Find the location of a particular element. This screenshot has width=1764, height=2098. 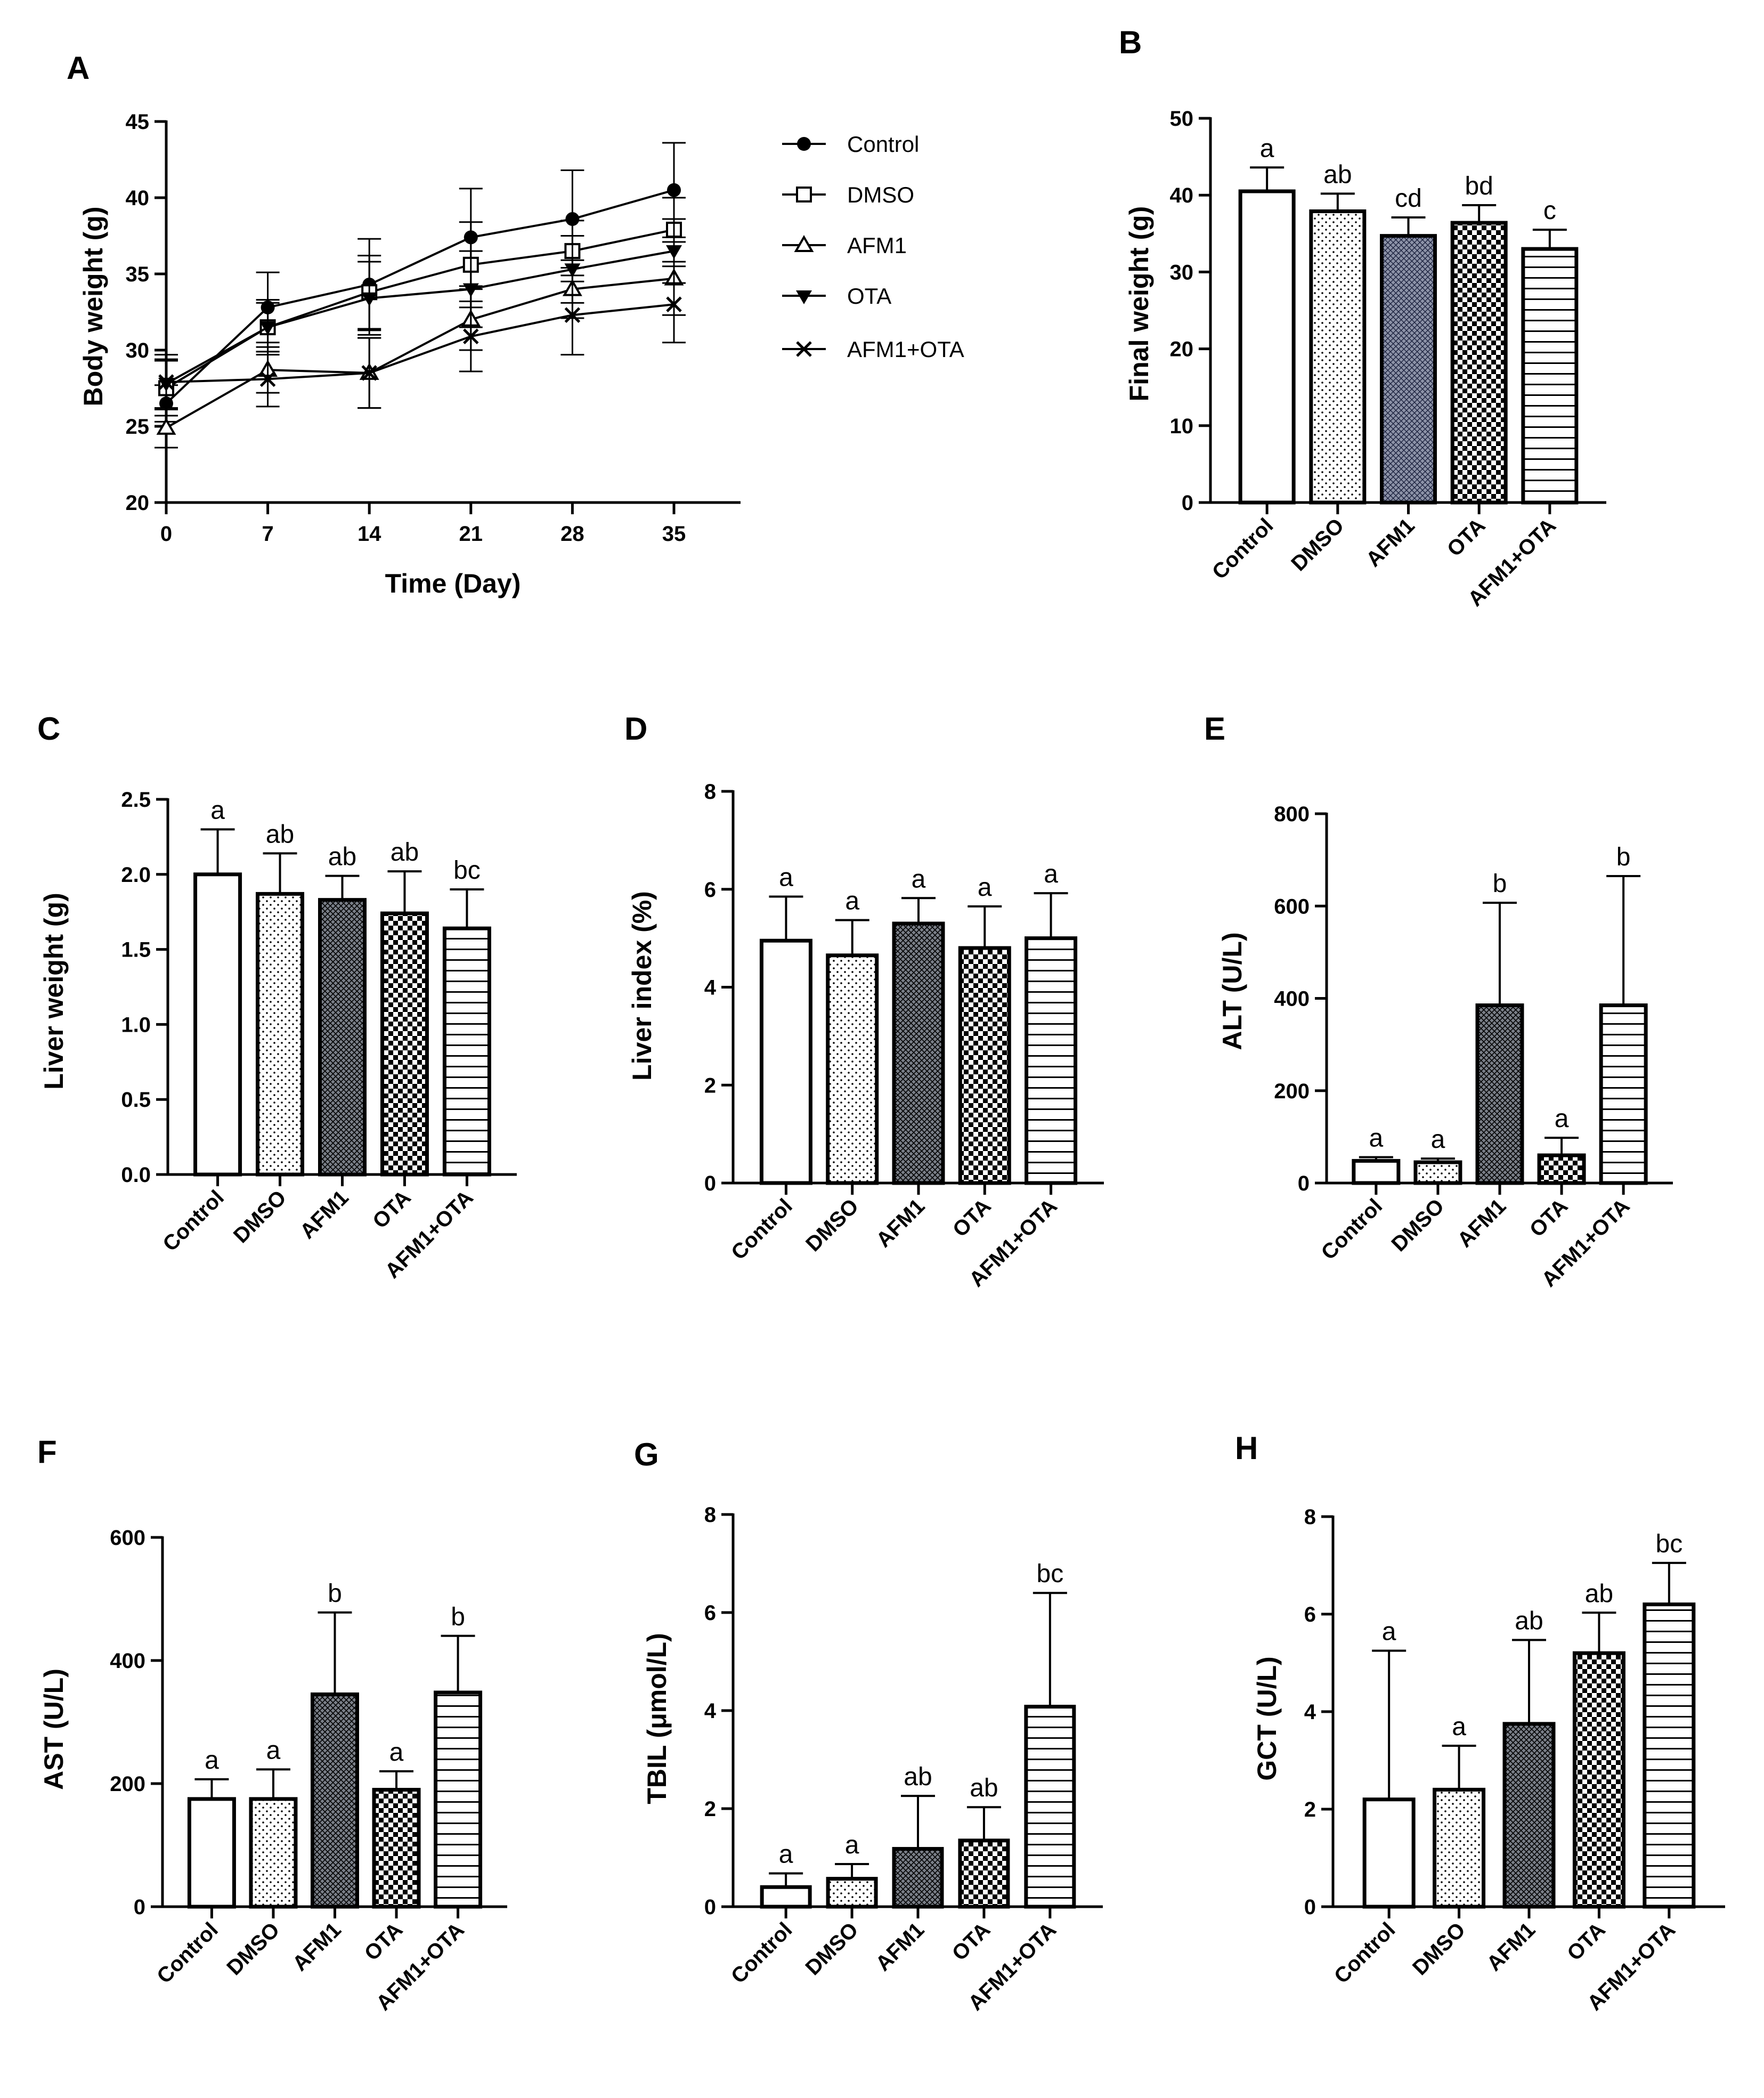

y-tick-label: 50 is located at coordinates (1182, 119).